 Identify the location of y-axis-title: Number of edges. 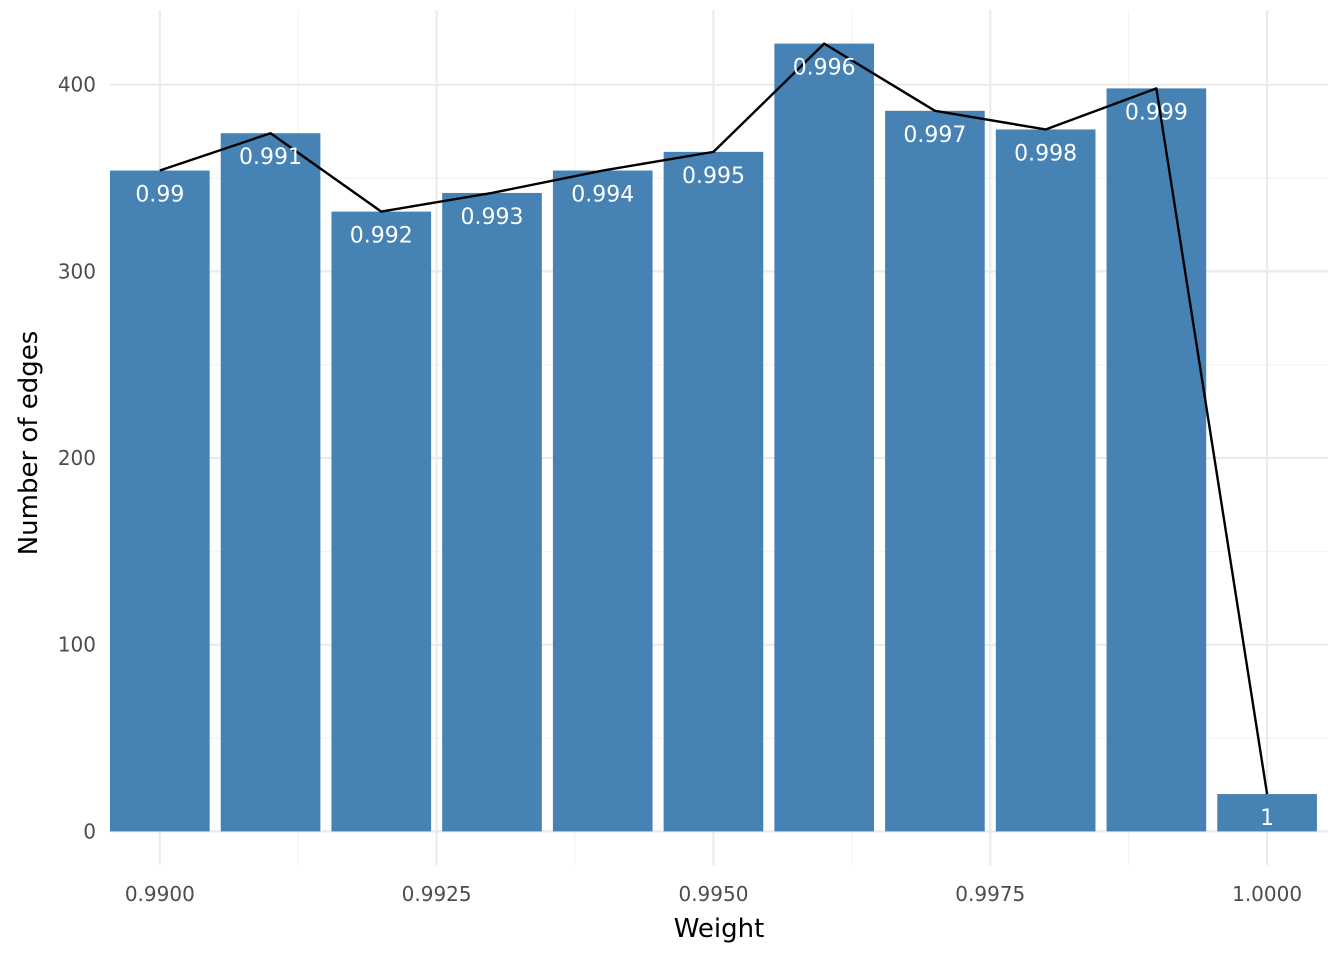
(29, 443).